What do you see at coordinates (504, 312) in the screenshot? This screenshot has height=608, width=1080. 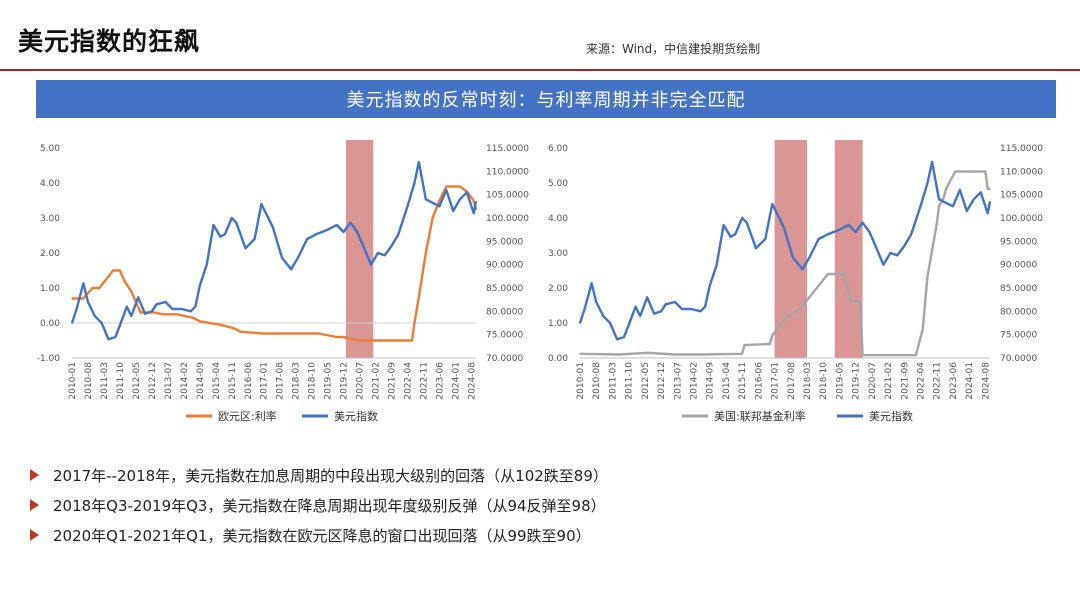 I see `y-right-tick-label: 80.0000` at bounding box center [504, 312].